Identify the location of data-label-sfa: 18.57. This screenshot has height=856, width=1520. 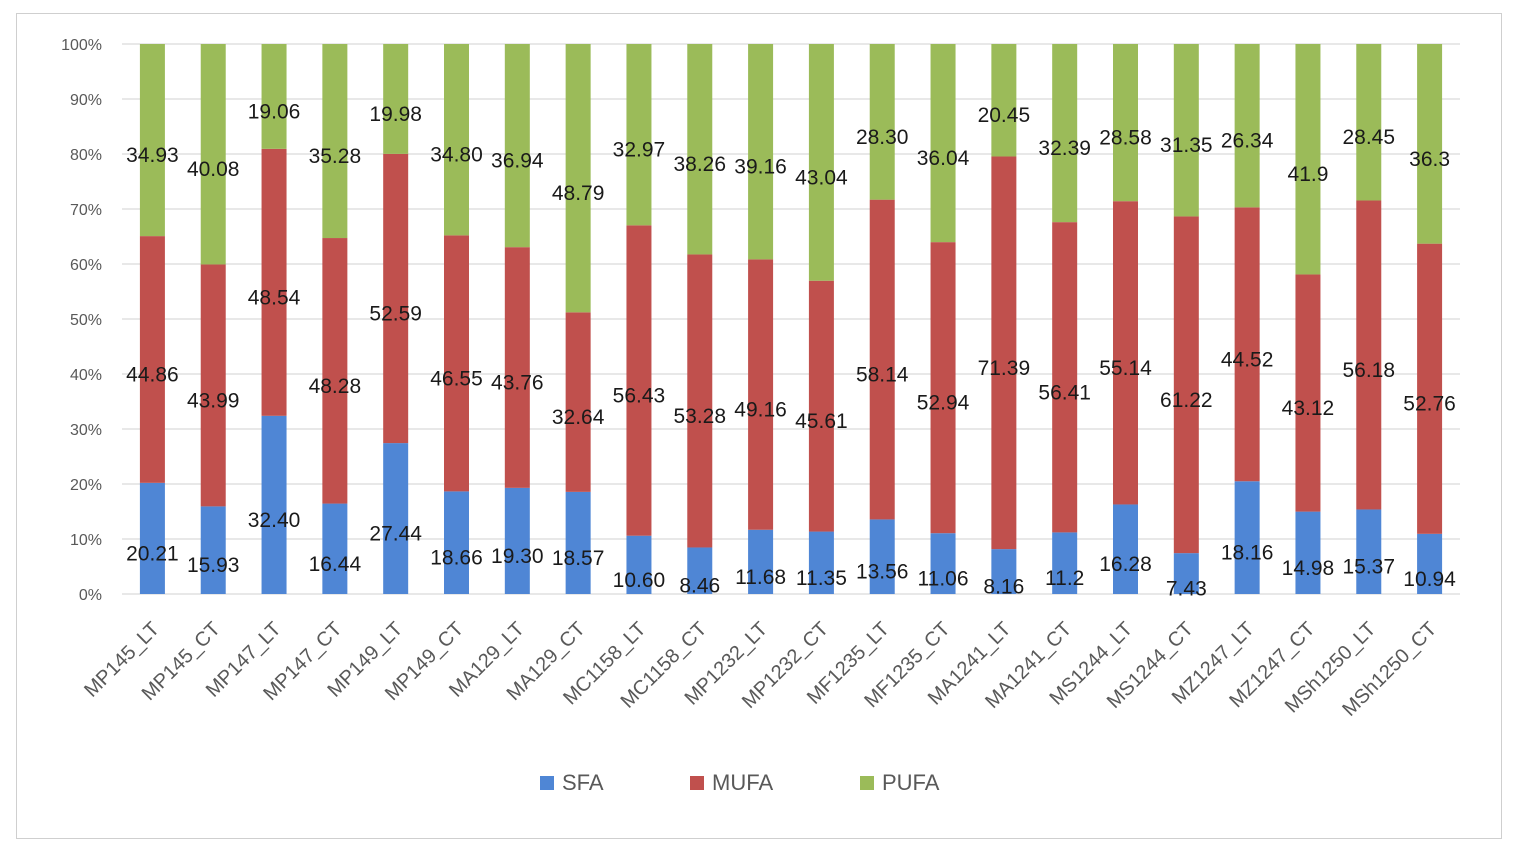
(578, 558).